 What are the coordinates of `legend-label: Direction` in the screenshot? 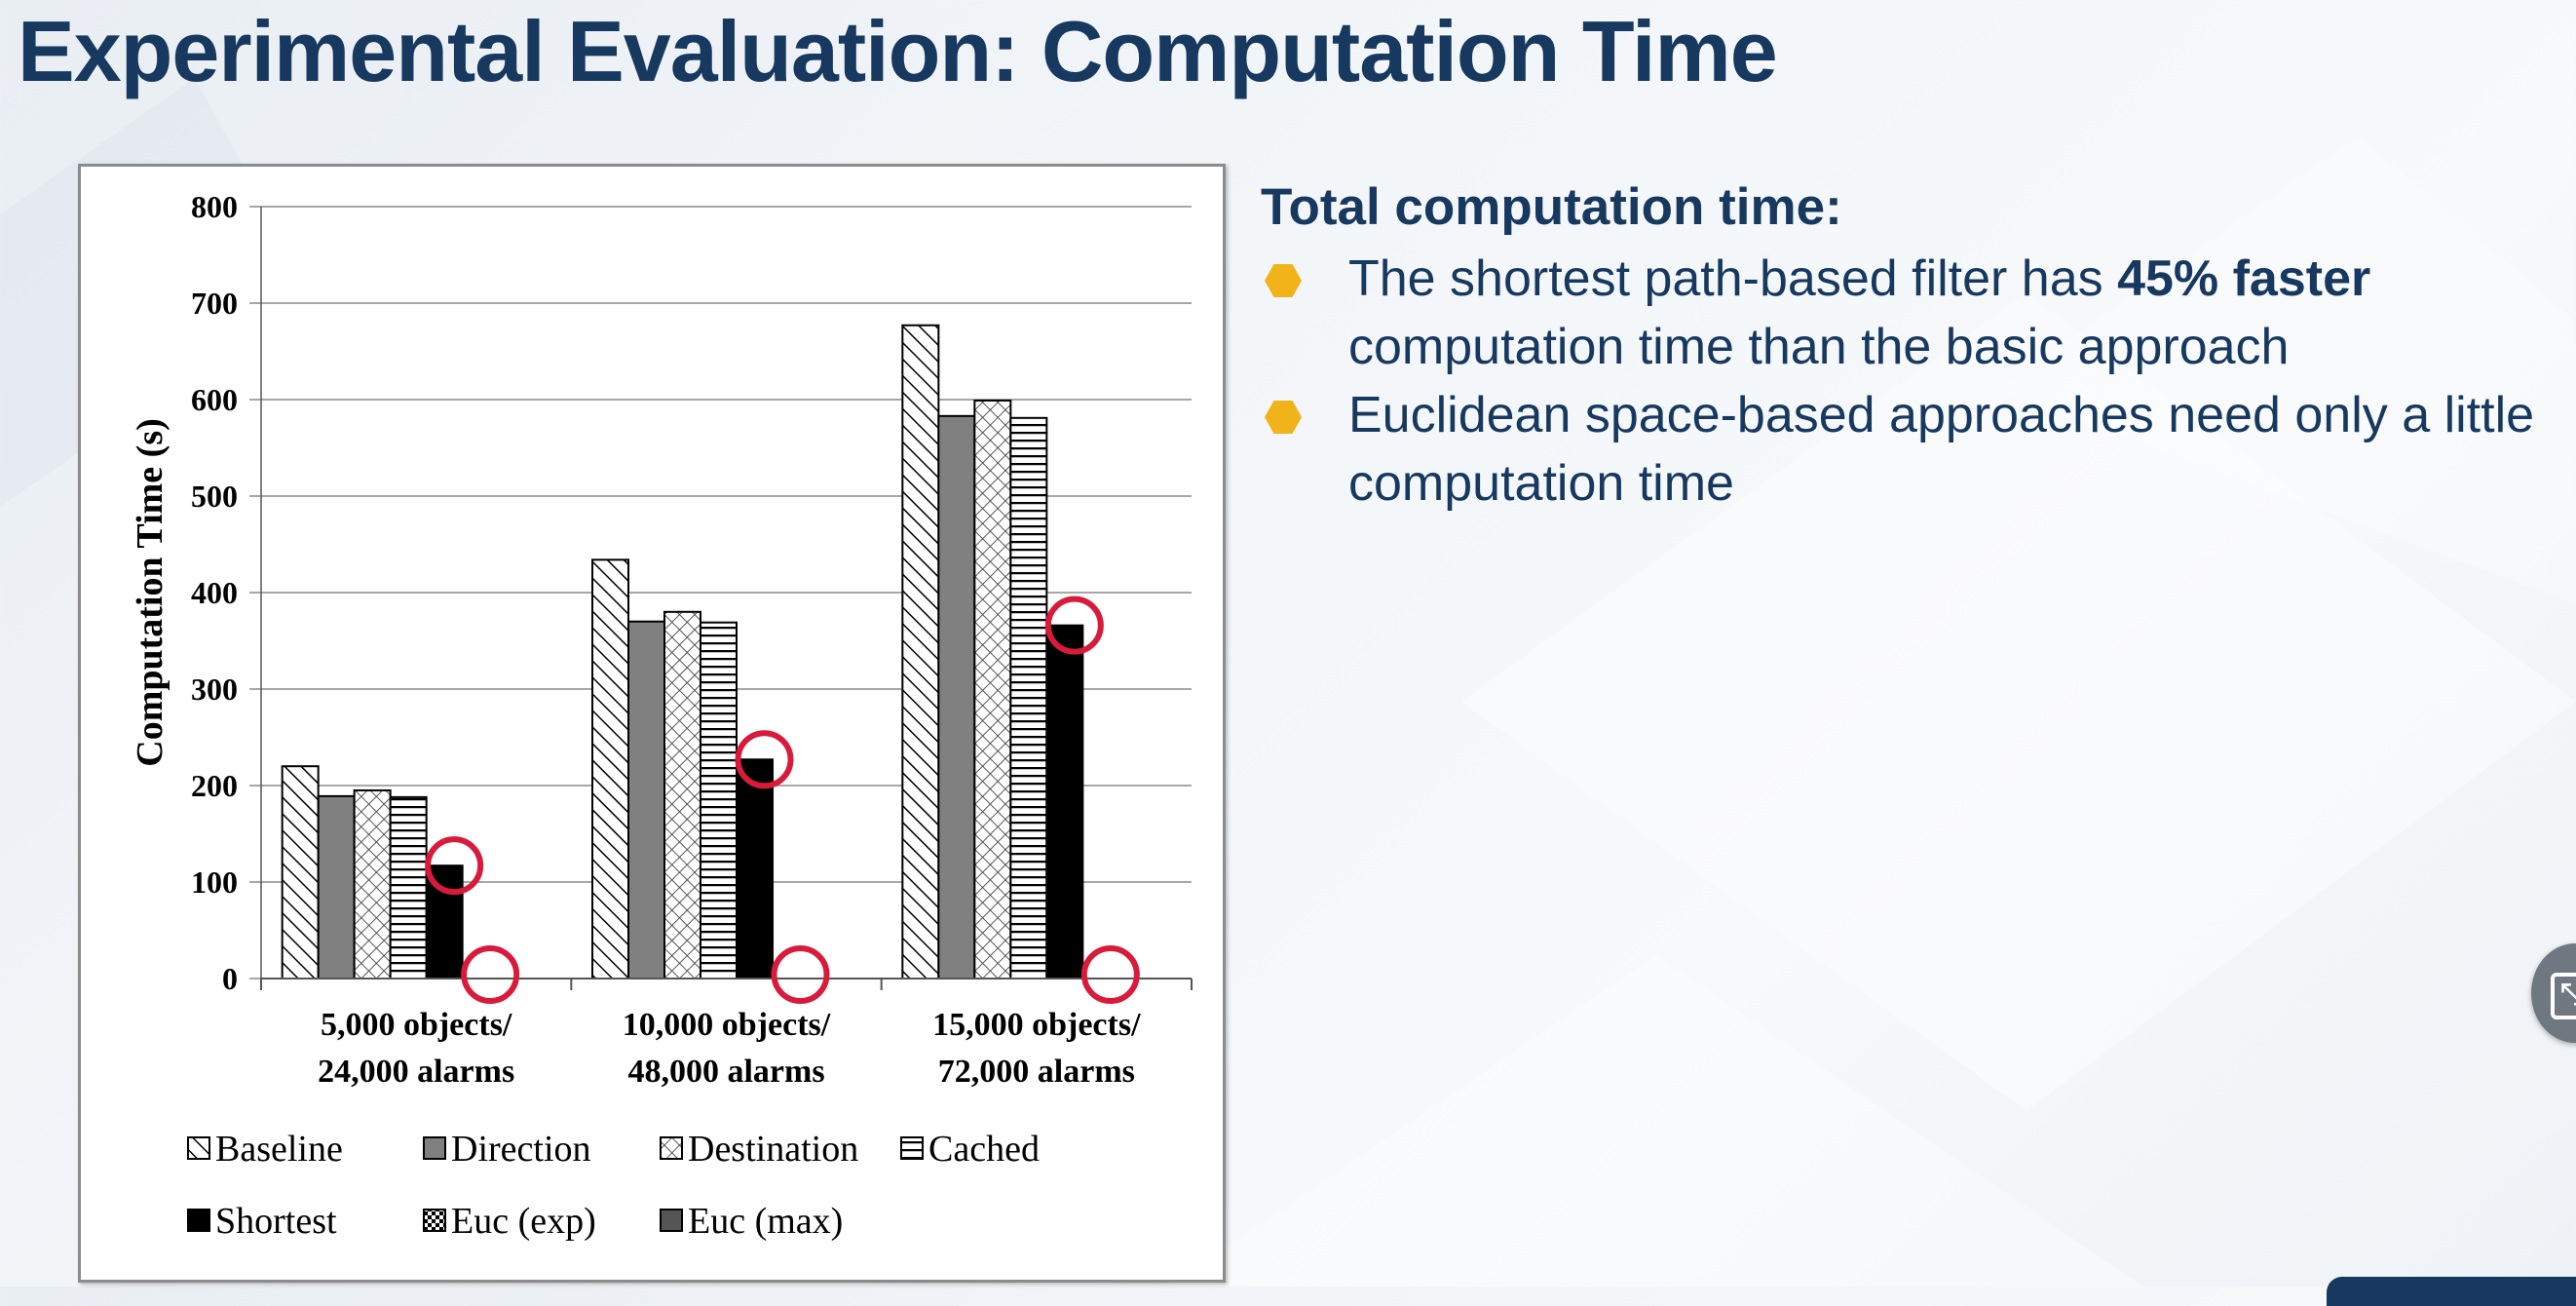 It's located at (521, 1150).